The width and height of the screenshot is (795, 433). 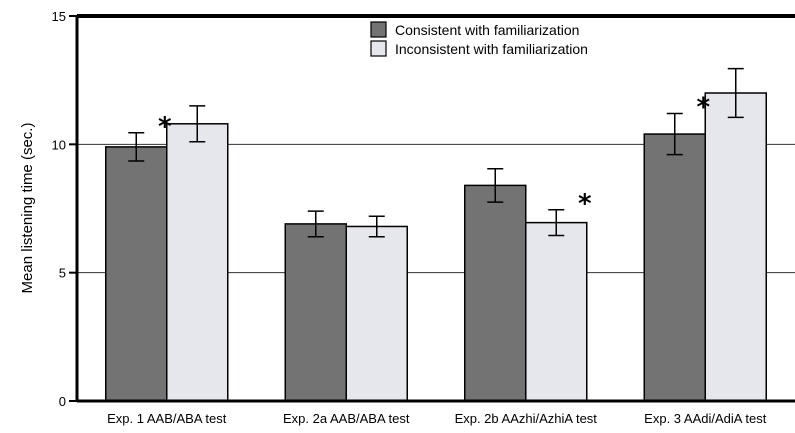 What do you see at coordinates (491, 49) in the screenshot?
I see `legend-label-inconsistent: Inconsistent with familiarization` at bounding box center [491, 49].